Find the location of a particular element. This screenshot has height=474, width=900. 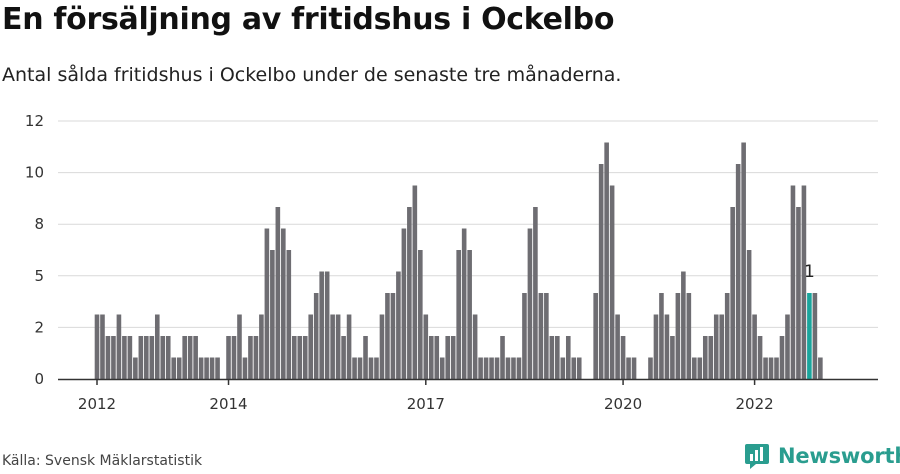

newsworthy-logo: Newsworthy is located at coordinates (822, 456).